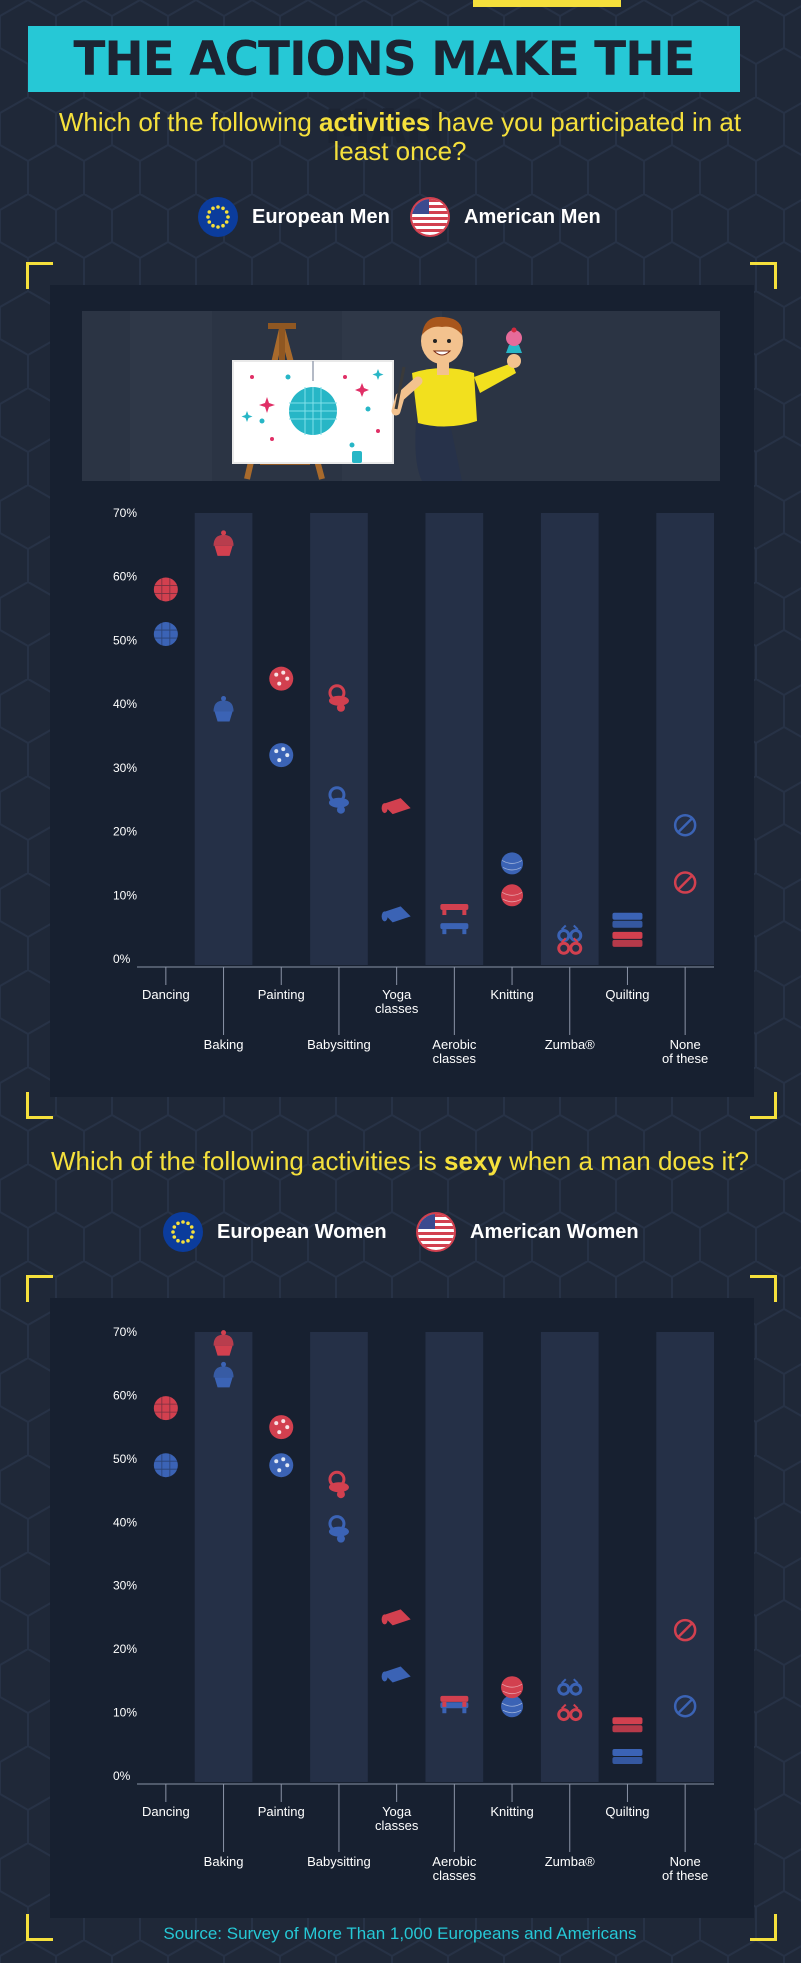  I want to click on x-tick-label: Knitting, so click(511, 1811).